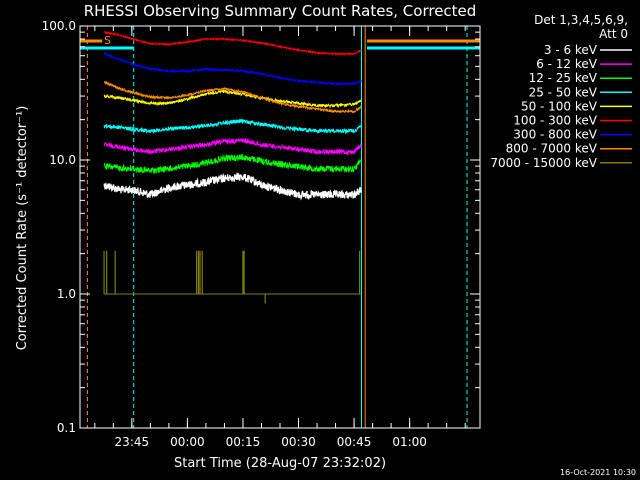 This screenshot has height=480, width=640. What do you see at coordinates (559, 106) in the screenshot?
I see `legend-label-5: 50 - 100 keV` at bounding box center [559, 106].